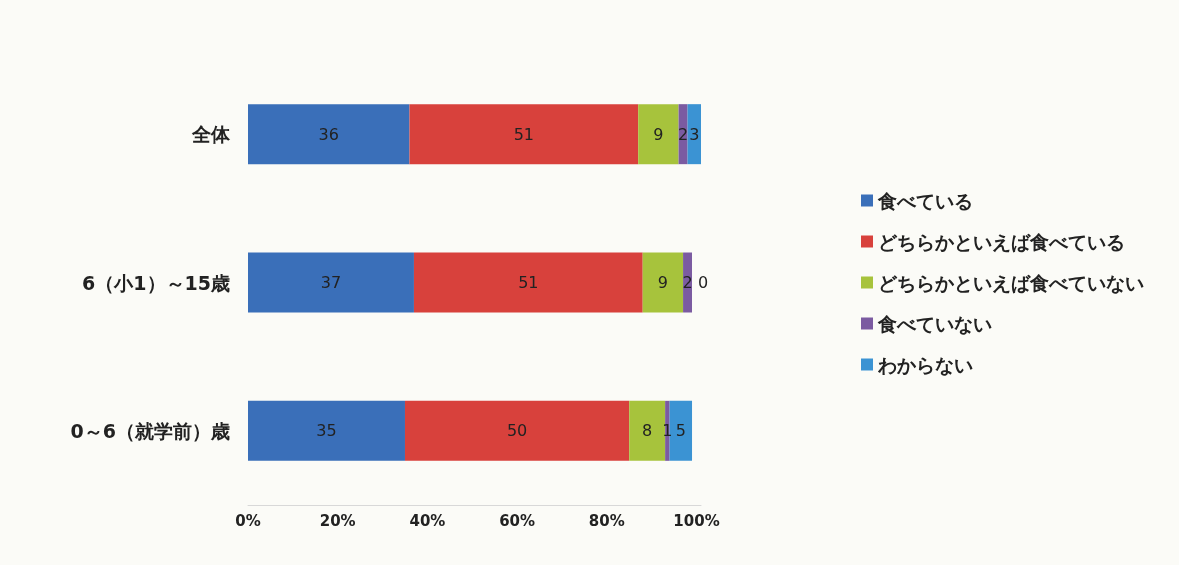 The width and height of the screenshot is (1179, 565). I want to click on data-label: 37, so click(331, 282).